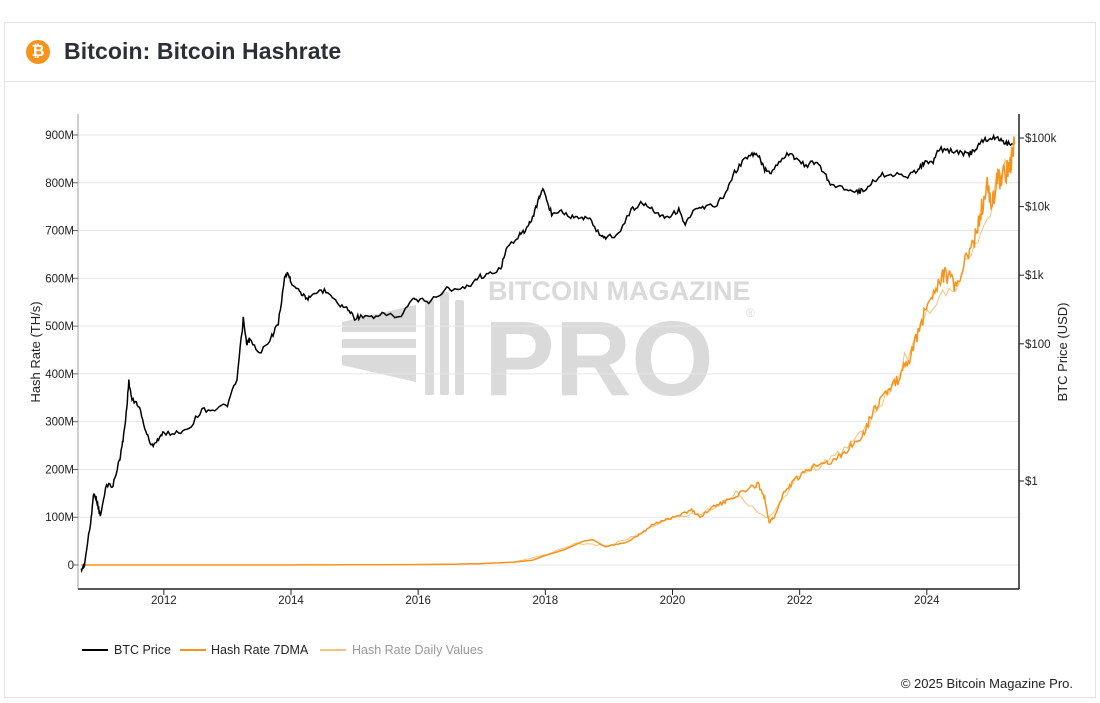 This screenshot has width=1100, height=703. Describe the element at coordinates (203, 51) in the screenshot. I see `chart-title: Bitcoin: Bitcoin Hashrate` at that location.